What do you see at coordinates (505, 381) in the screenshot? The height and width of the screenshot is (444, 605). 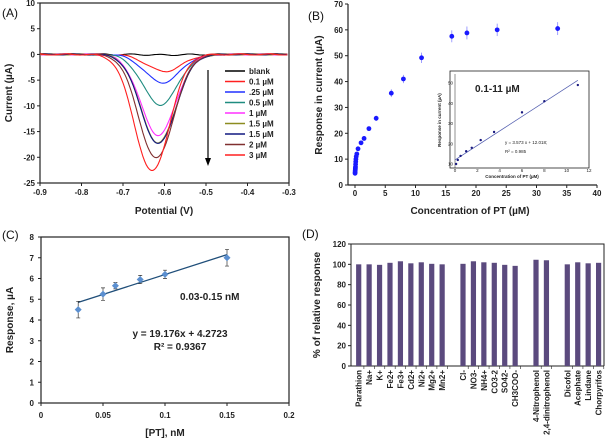 I see `x-category-label: SO42-` at bounding box center [505, 381].